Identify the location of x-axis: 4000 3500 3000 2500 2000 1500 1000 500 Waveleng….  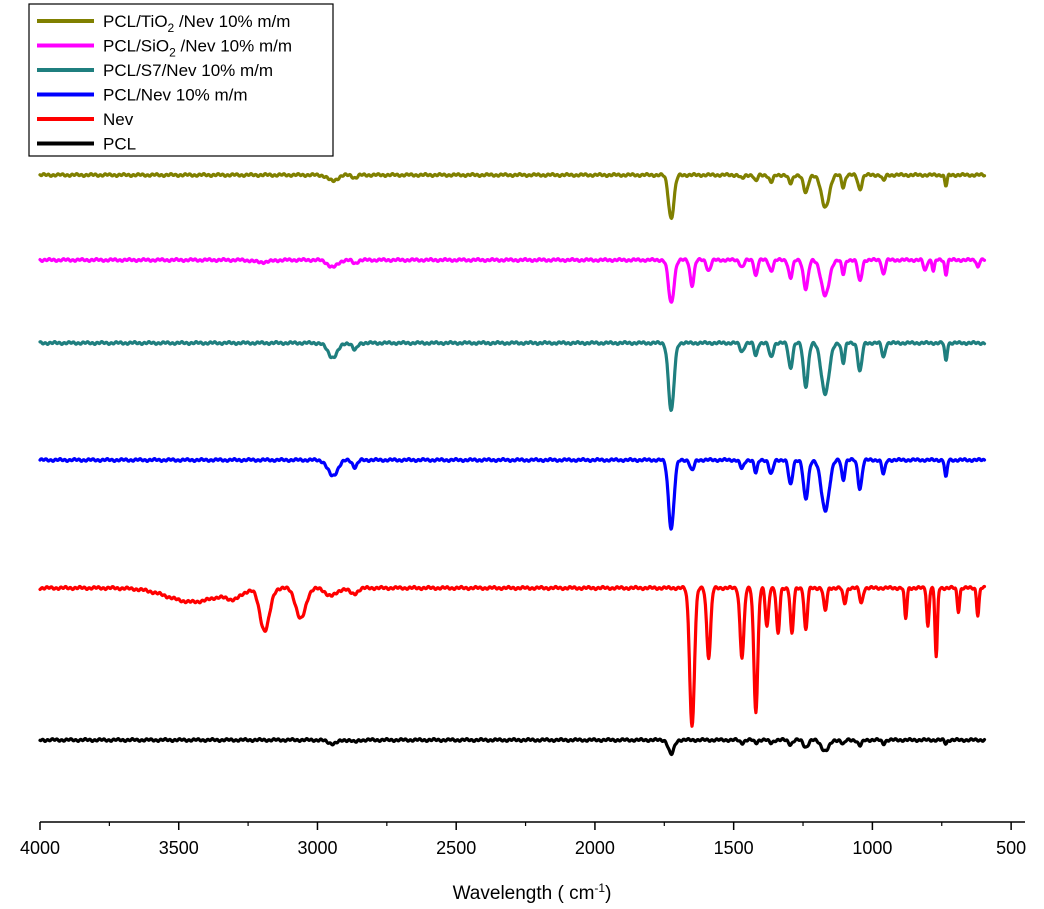
(523, 862).